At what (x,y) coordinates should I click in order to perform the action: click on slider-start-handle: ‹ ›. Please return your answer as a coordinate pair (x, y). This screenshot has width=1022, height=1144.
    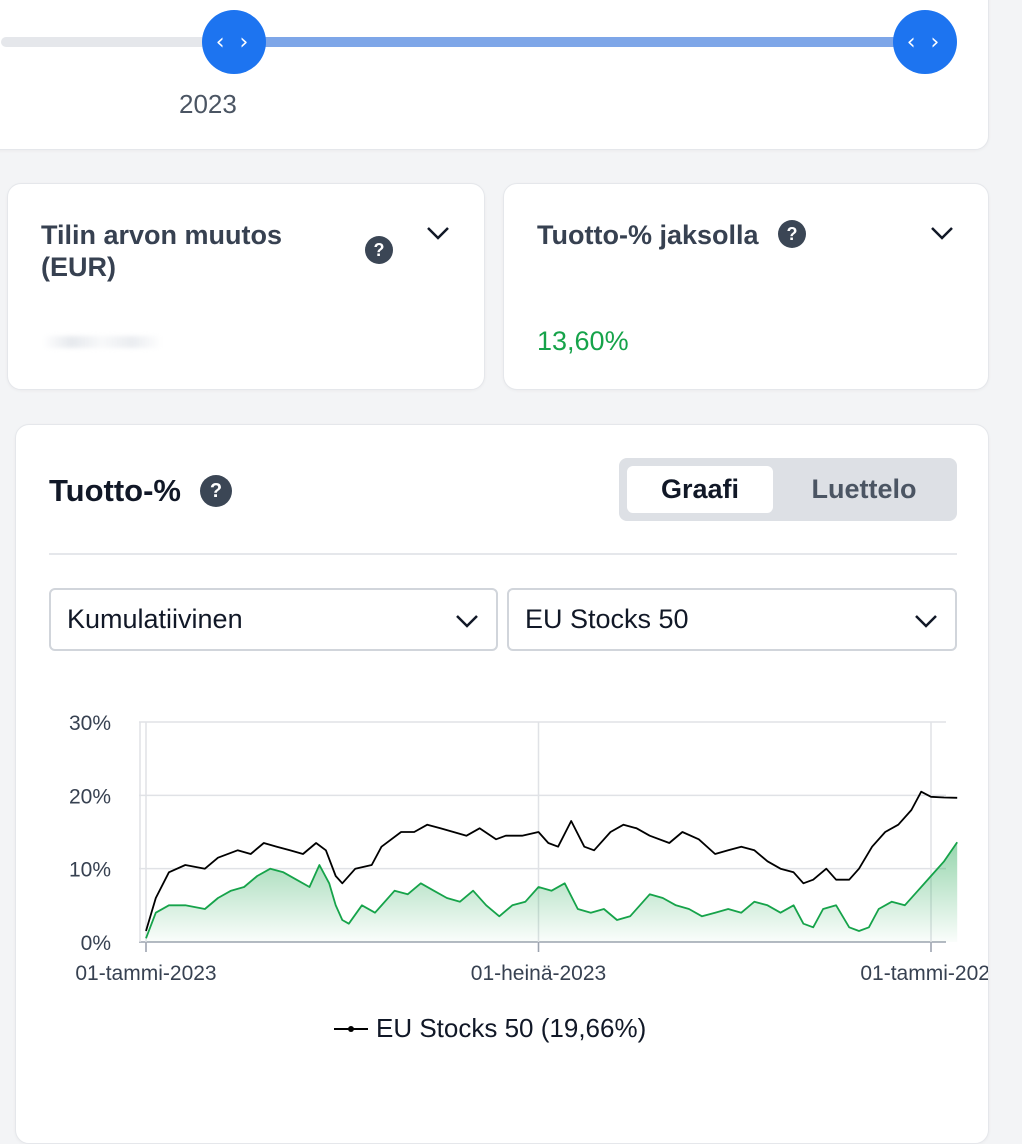
    Looking at the image, I should click on (234, 42).